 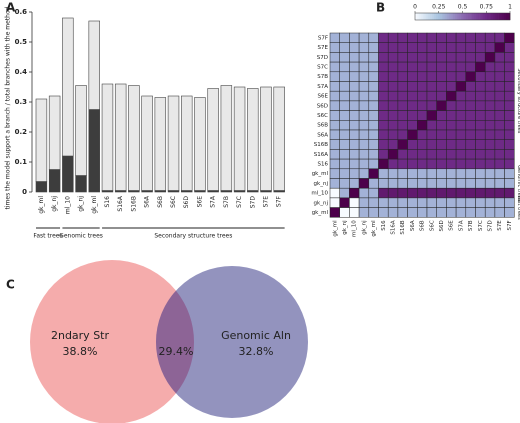 I want to click on overlap-value: 29.4%, so click(x=175, y=351).